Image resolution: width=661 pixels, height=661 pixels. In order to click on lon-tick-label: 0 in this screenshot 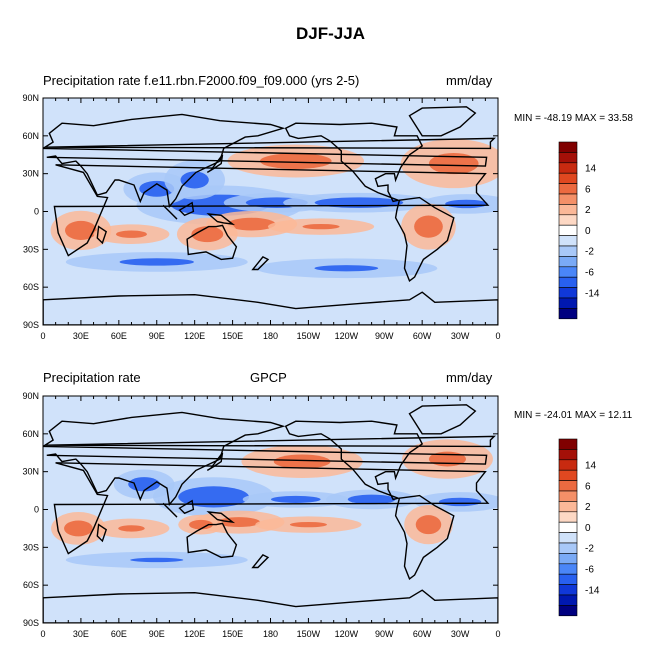, I will do `click(497, 634)`.